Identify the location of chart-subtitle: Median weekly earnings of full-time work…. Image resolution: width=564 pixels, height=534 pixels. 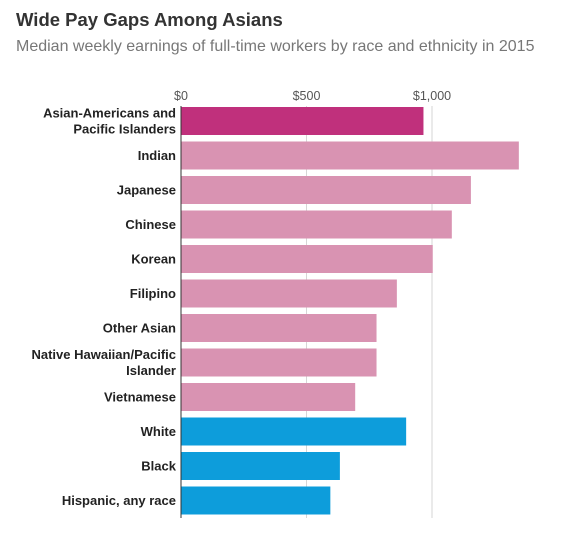
(275, 46).